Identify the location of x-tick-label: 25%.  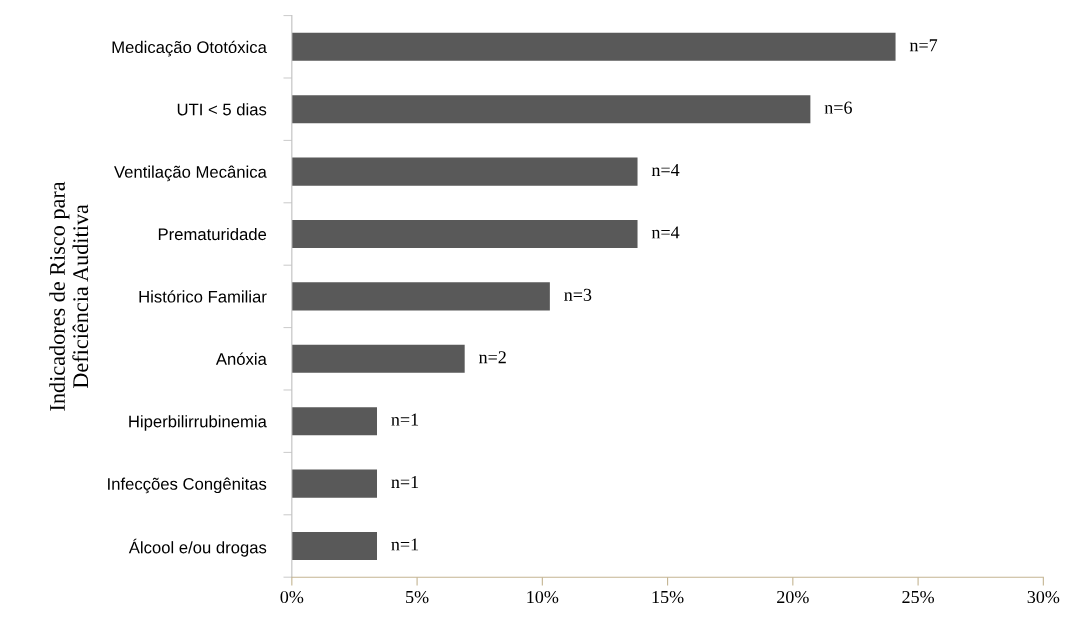
(918, 597).